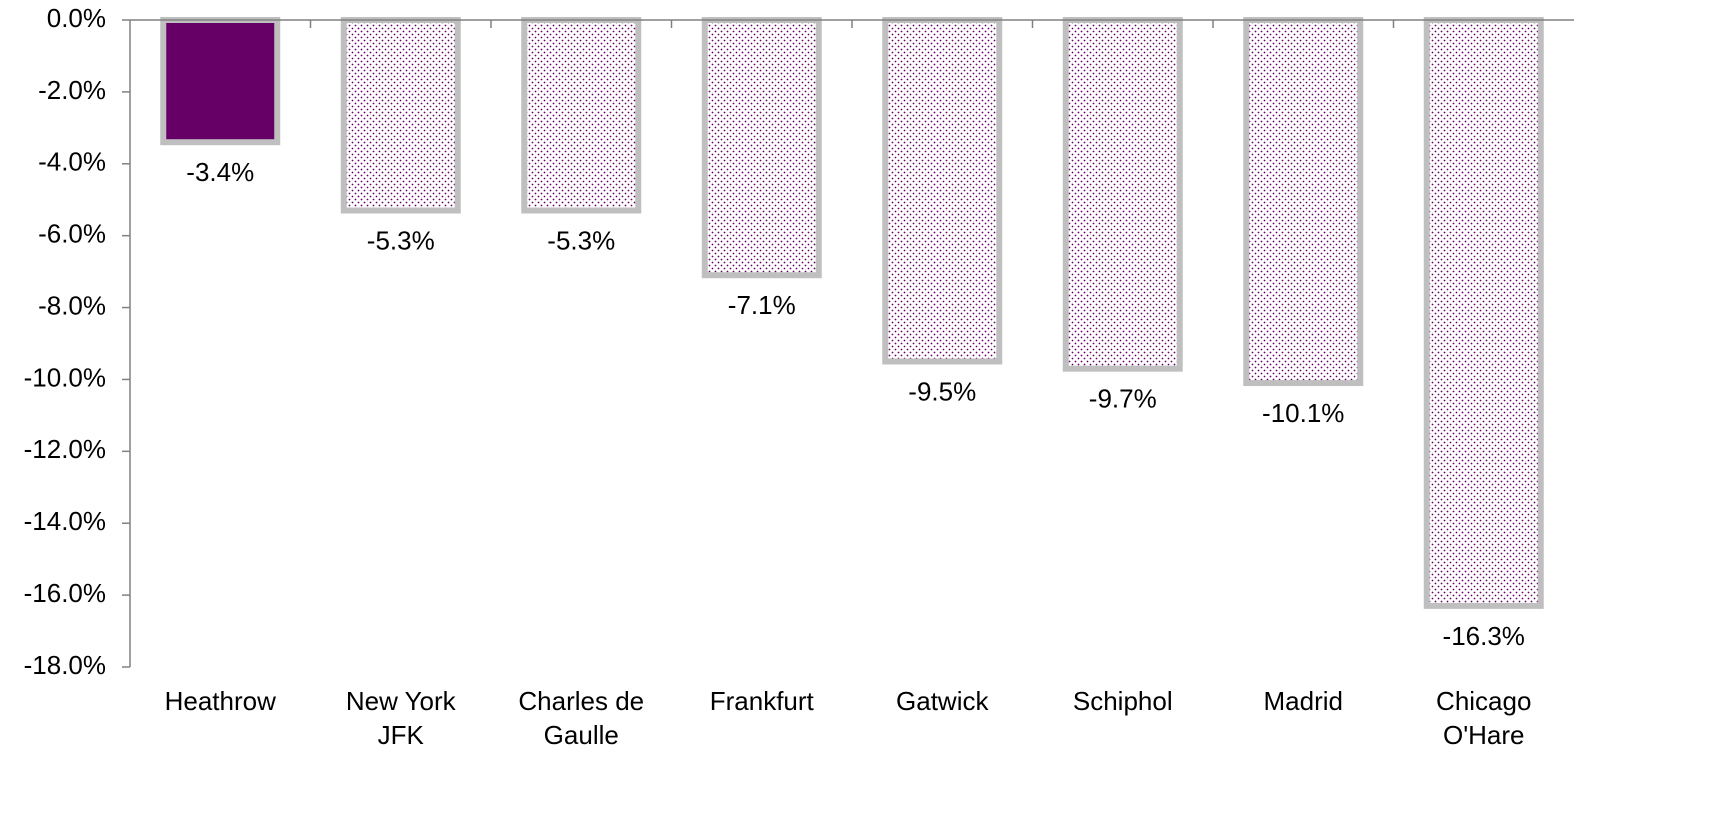 This screenshot has width=1722, height=824. I want to click on x-tick-label: Gatwick, so click(942, 701).